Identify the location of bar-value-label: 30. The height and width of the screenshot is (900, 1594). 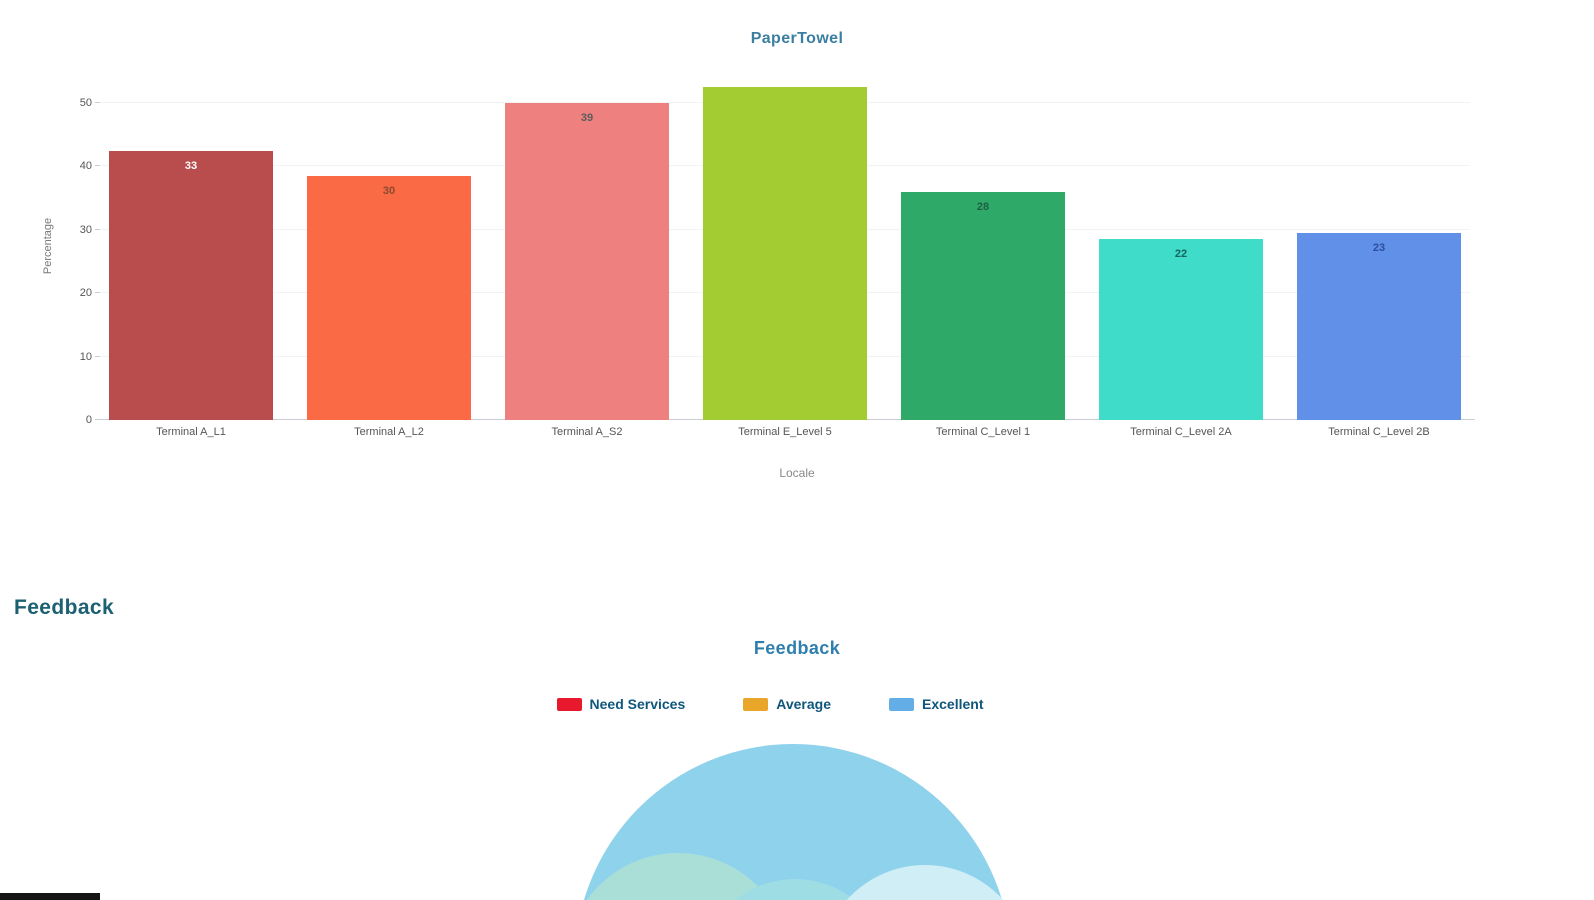
(389, 190).